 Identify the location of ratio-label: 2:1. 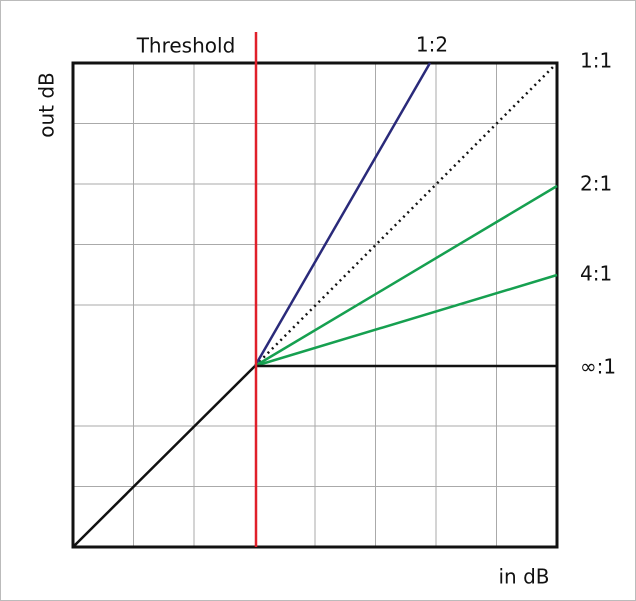
(596, 184).